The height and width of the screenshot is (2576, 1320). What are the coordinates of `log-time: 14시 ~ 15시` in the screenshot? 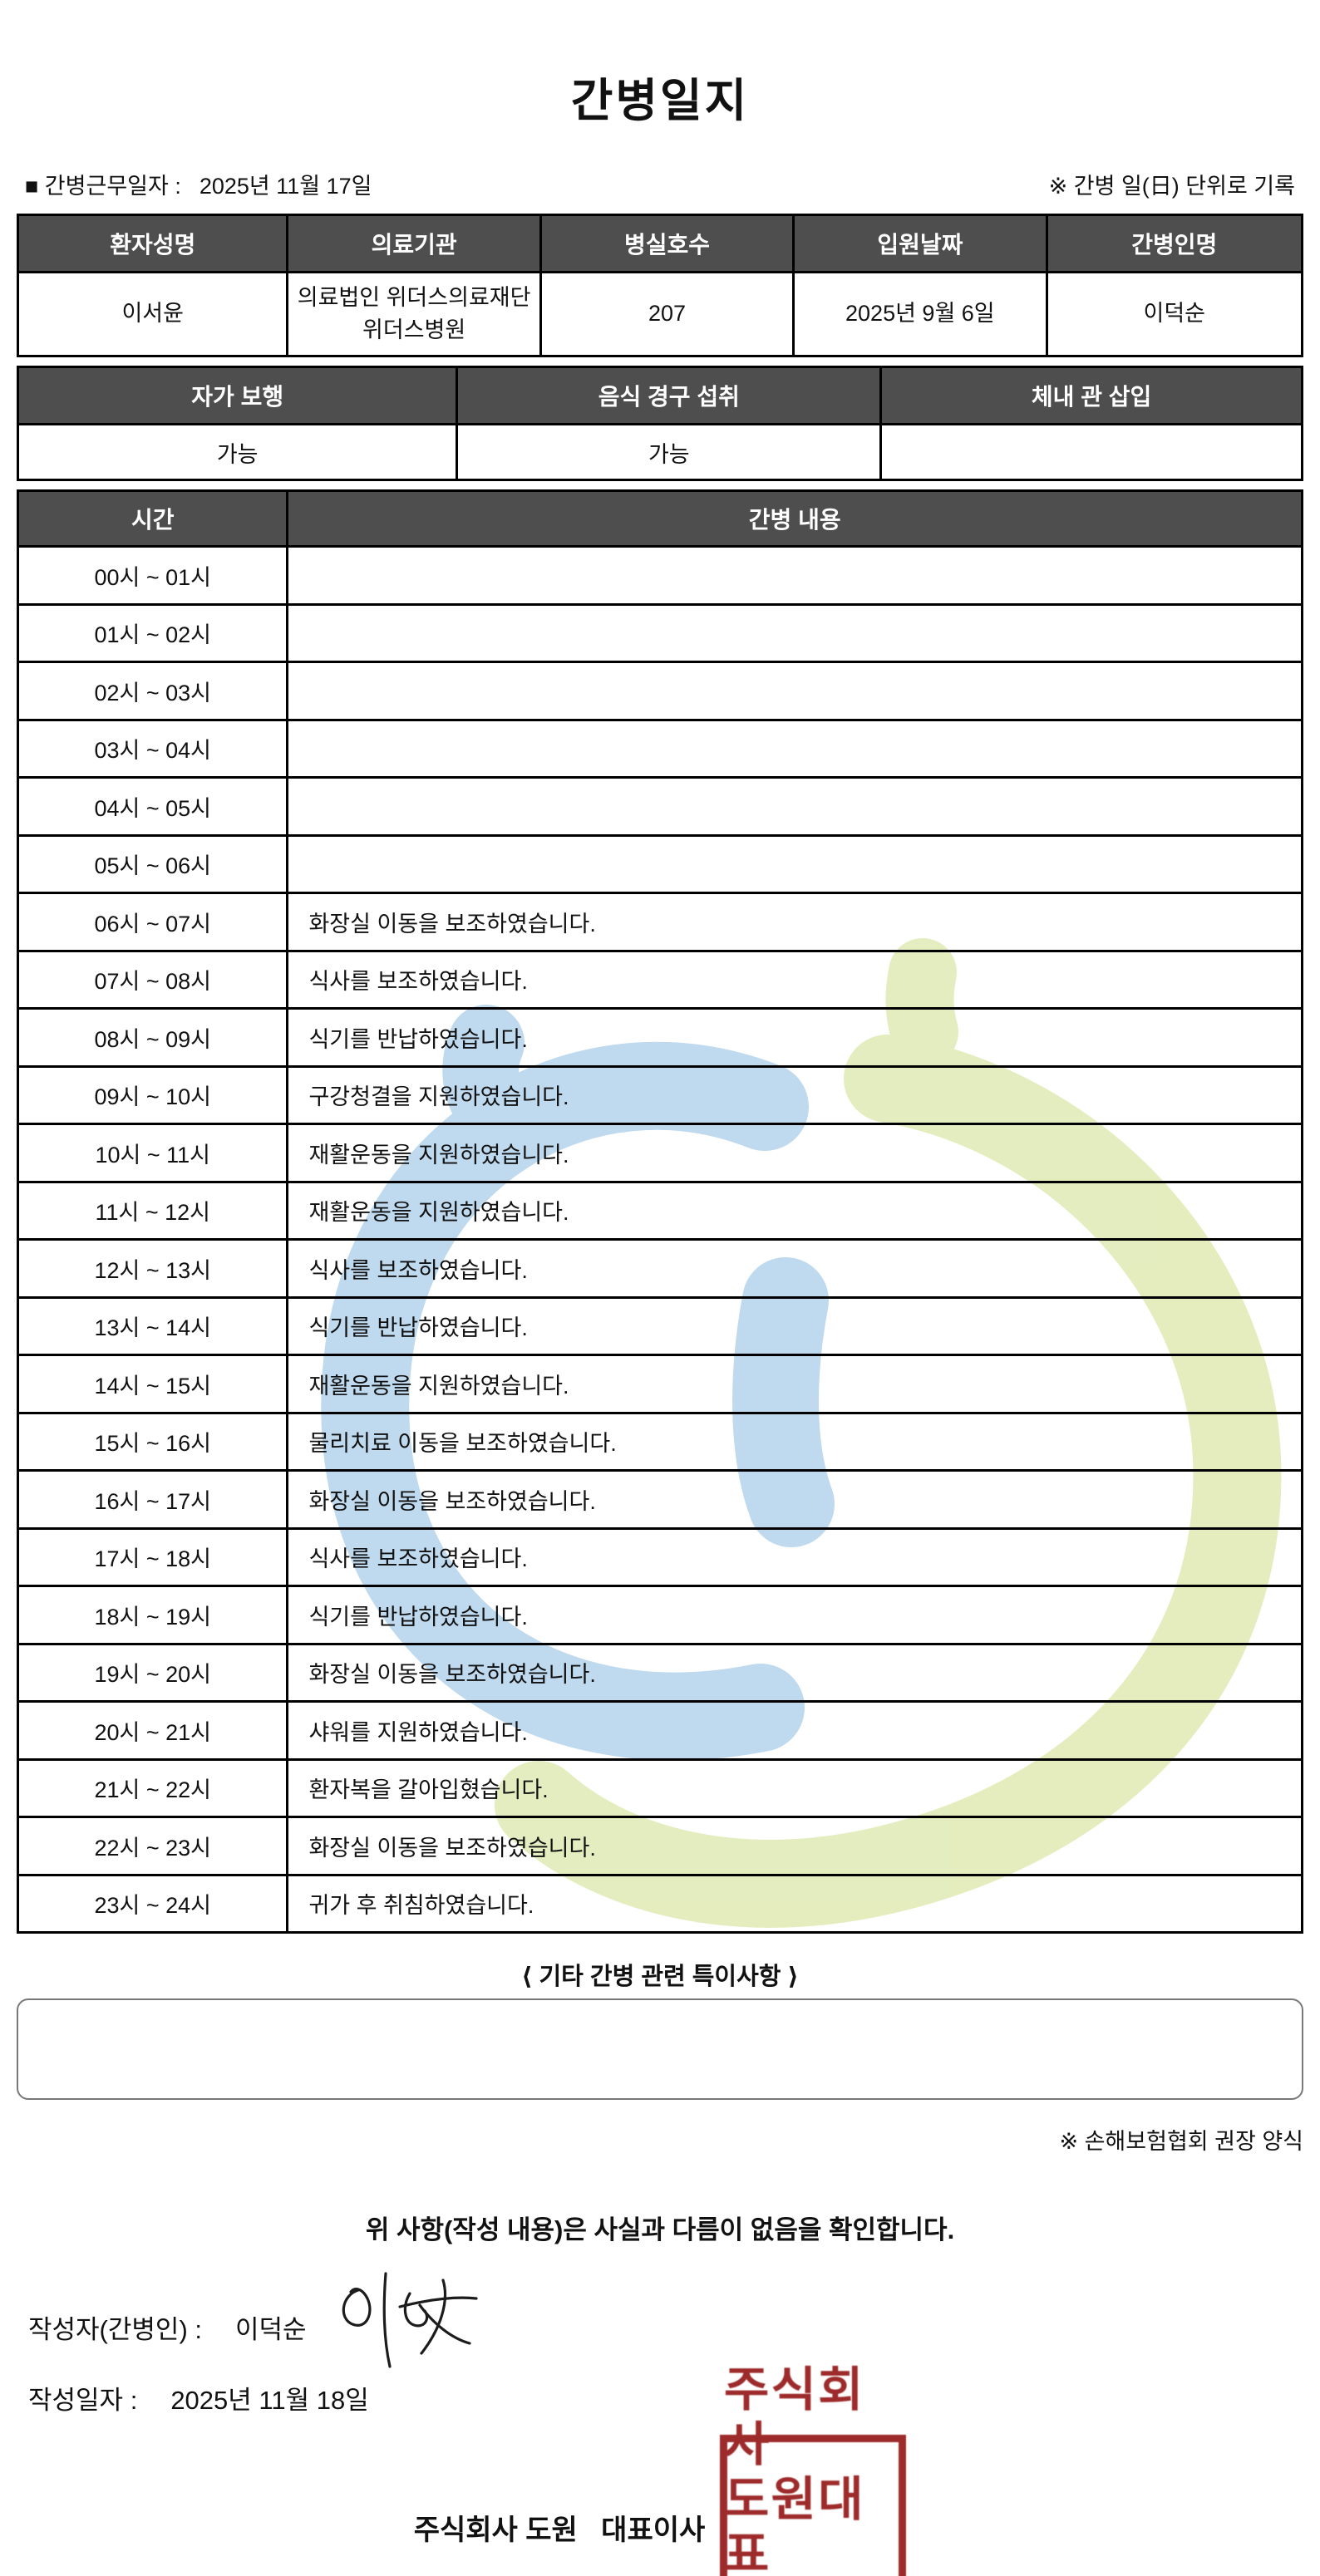 It's located at (152, 1384).